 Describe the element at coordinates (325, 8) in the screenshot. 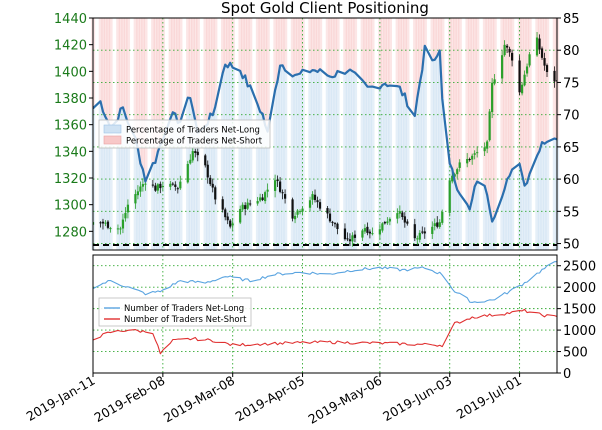

I see `chart-title: Spot Gold Client Positioning` at that location.